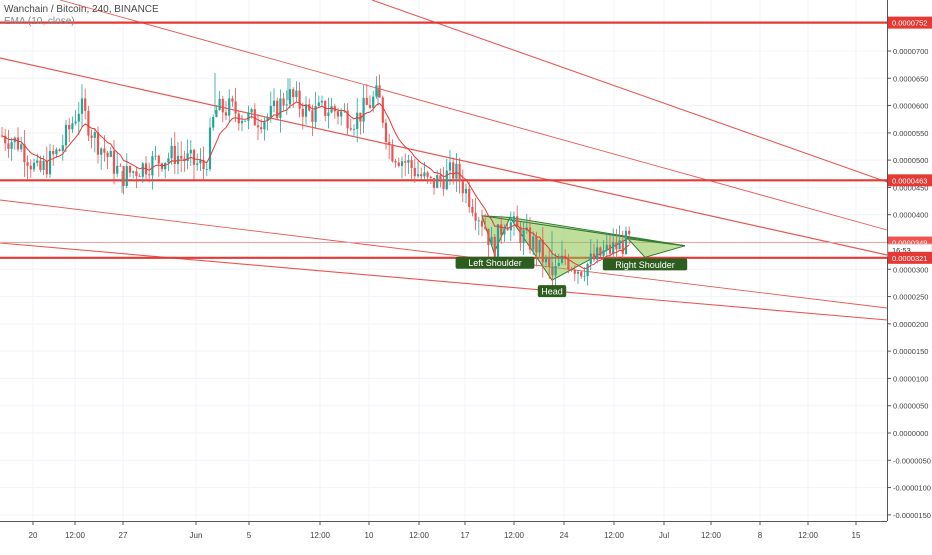 The height and width of the screenshot is (555, 932). Describe the element at coordinates (909, 258) in the screenshot. I see `price-label: 0.0000321` at that location.